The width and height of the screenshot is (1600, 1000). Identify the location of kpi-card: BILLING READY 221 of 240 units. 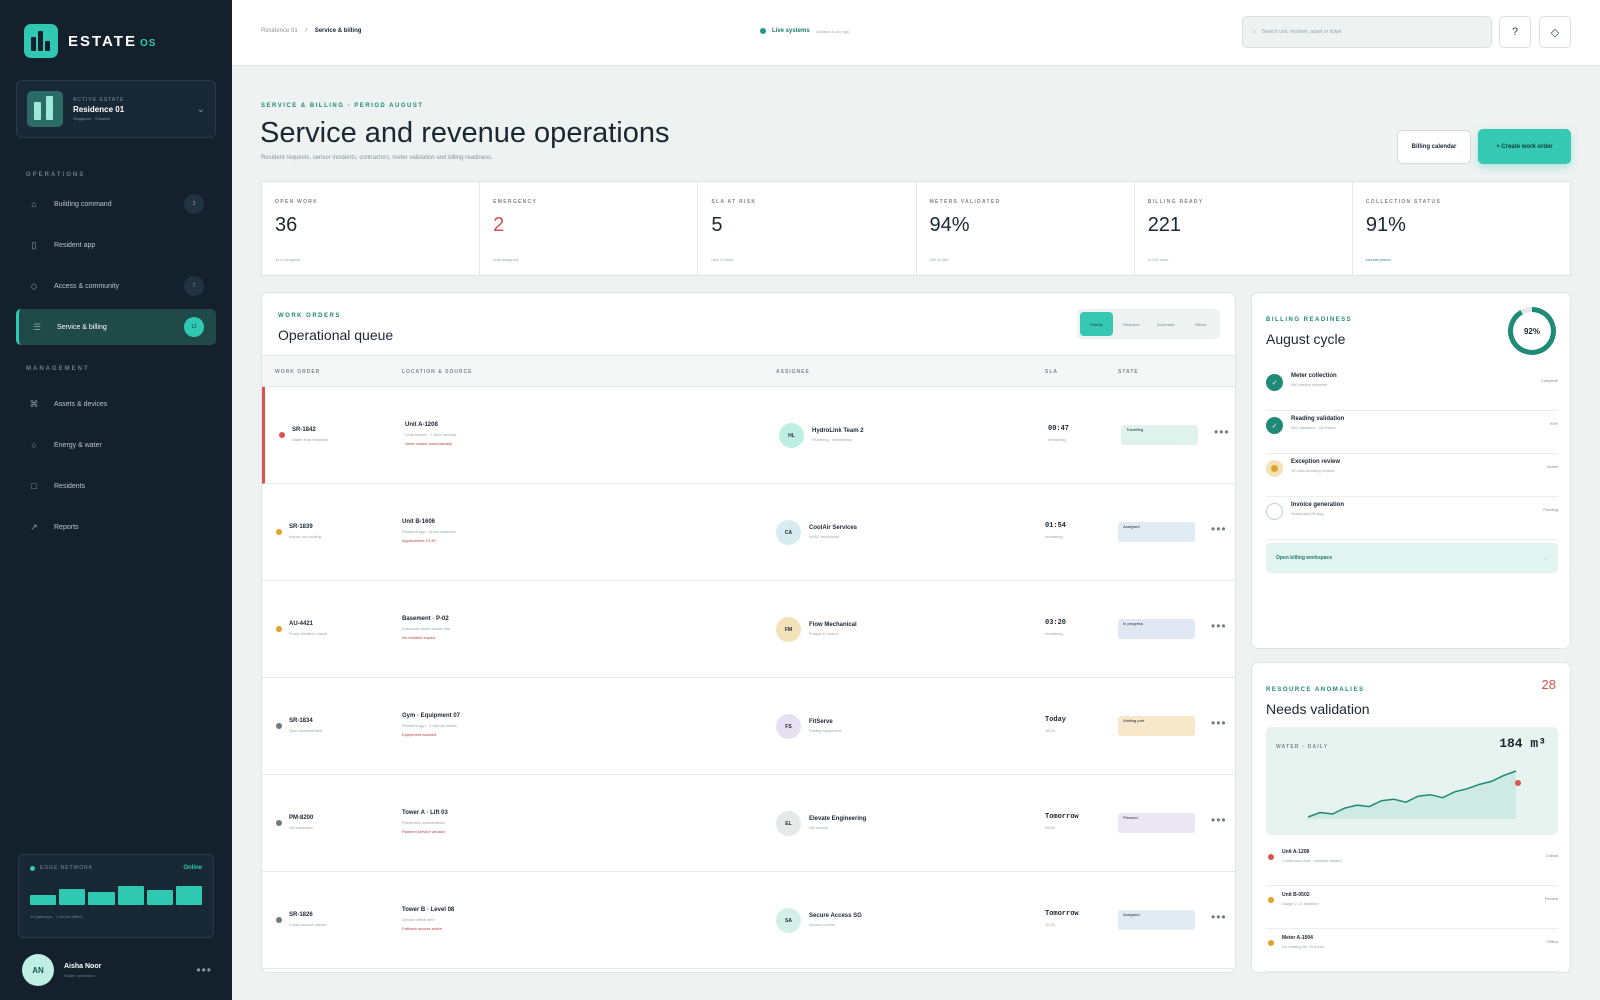
(1244, 228).